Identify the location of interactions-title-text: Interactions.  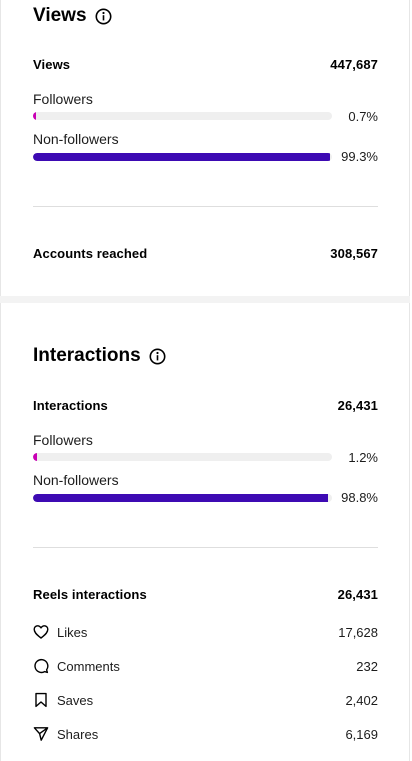
(87, 355).